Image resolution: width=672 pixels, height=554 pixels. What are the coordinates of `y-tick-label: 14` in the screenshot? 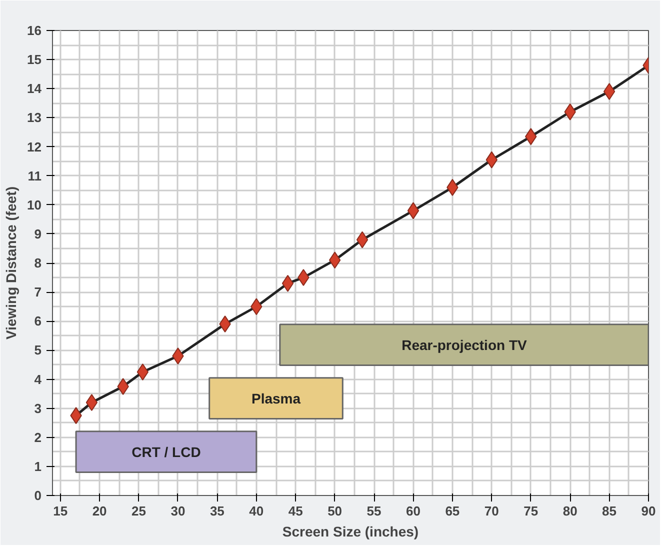 It's located at (34, 88).